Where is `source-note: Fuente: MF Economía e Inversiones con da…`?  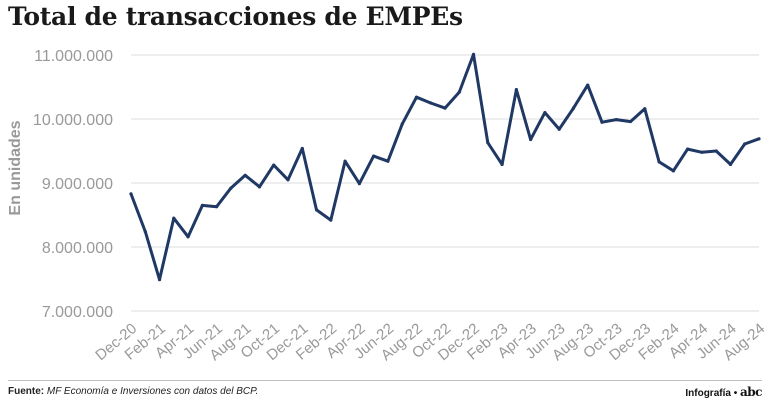
source-note: Fuente: MF Economía e Inversiones con da… is located at coordinates (133, 391).